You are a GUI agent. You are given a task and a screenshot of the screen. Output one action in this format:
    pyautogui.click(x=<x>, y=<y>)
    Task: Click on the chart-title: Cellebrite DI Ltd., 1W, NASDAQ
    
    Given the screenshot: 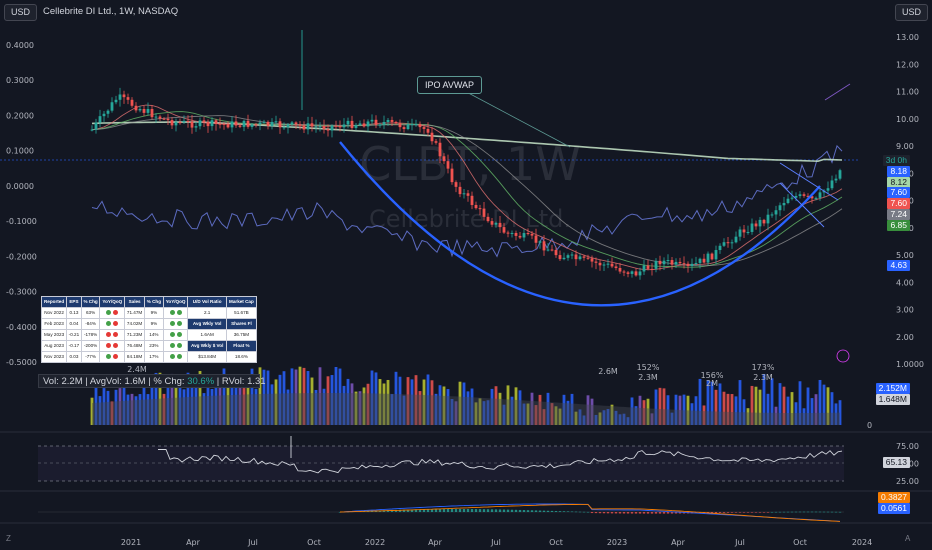 What is the action you would take?
    pyautogui.click(x=111, y=11)
    